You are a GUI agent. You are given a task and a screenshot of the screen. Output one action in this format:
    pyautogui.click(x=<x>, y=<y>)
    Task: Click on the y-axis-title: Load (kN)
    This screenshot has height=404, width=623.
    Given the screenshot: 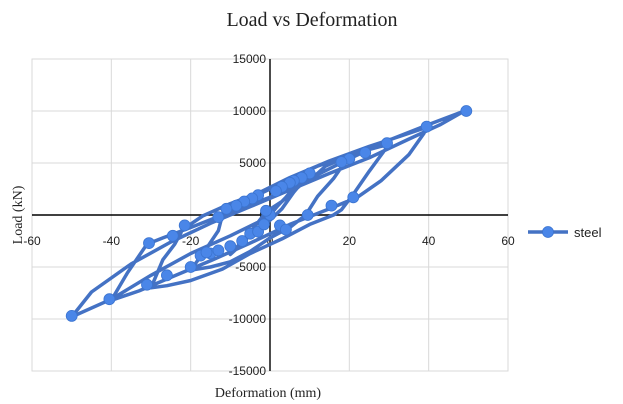 What is the action you would take?
    pyautogui.click(x=18, y=214)
    